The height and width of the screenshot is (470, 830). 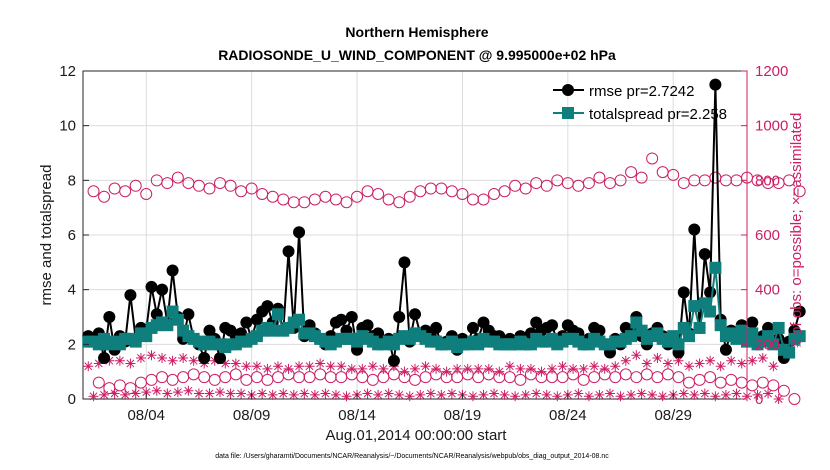 What do you see at coordinates (357, 415) in the screenshot?
I see `x-tick-label: 08/14` at bounding box center [357, 415].